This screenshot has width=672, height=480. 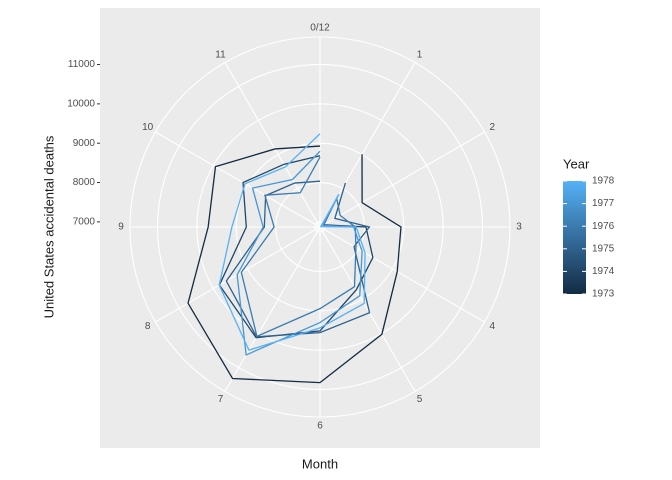 I want to click on x-axis-title: Month, so click(x=320, y=463).